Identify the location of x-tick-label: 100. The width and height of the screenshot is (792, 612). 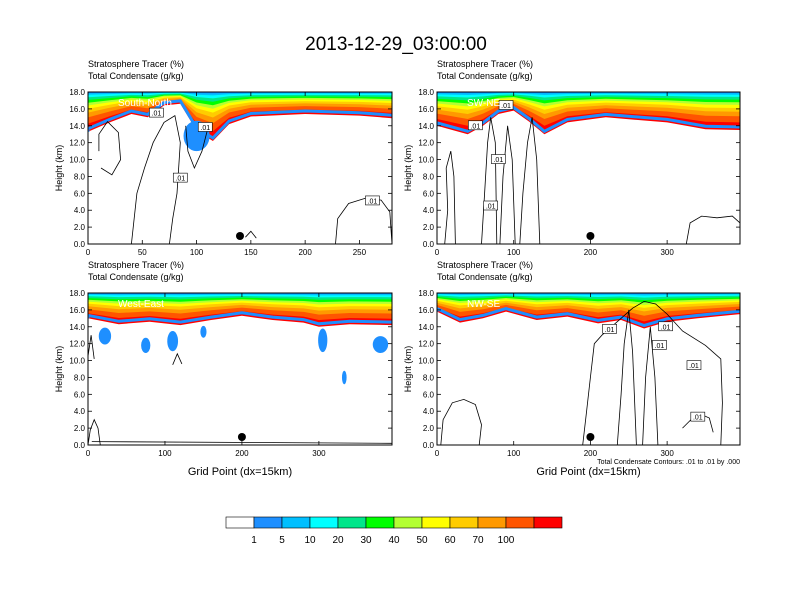
(197, 252).